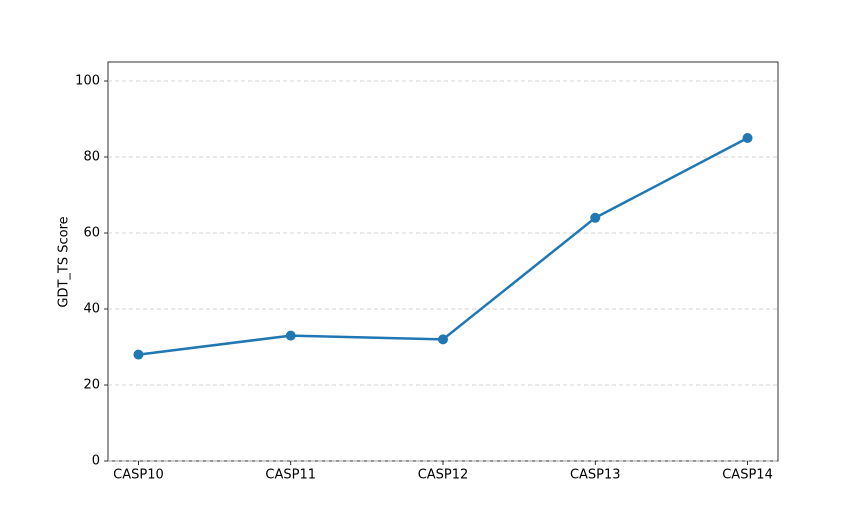 The height and width of the screenshot is (518, 864). What do you see at coordinates (64, 261) in the screenshot?
I see `y-axis-label: GDT_TS Score` at bounding box center [64, 261].